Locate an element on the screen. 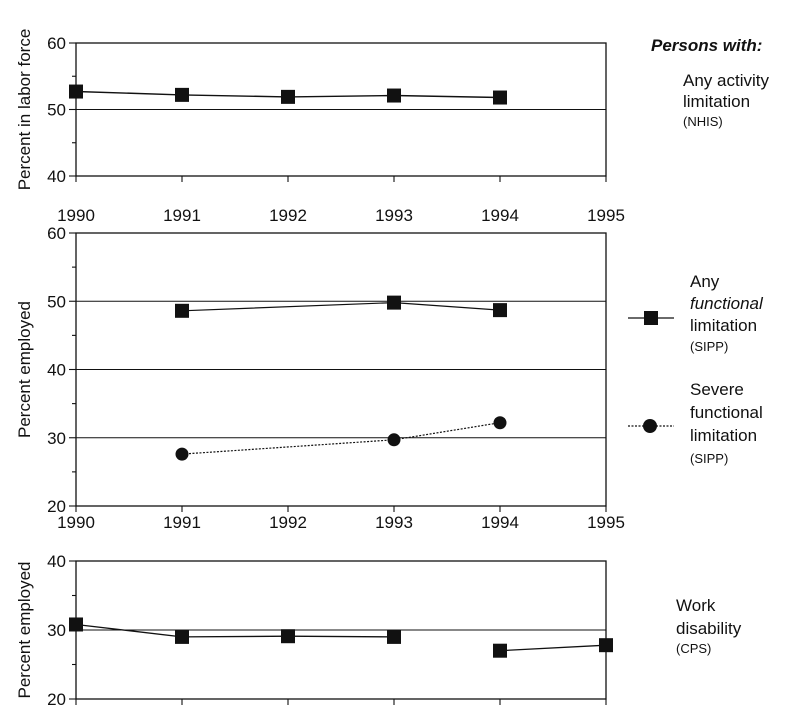  legend-any-activity-line-1: Any activity is located at coordinates (726, 80).